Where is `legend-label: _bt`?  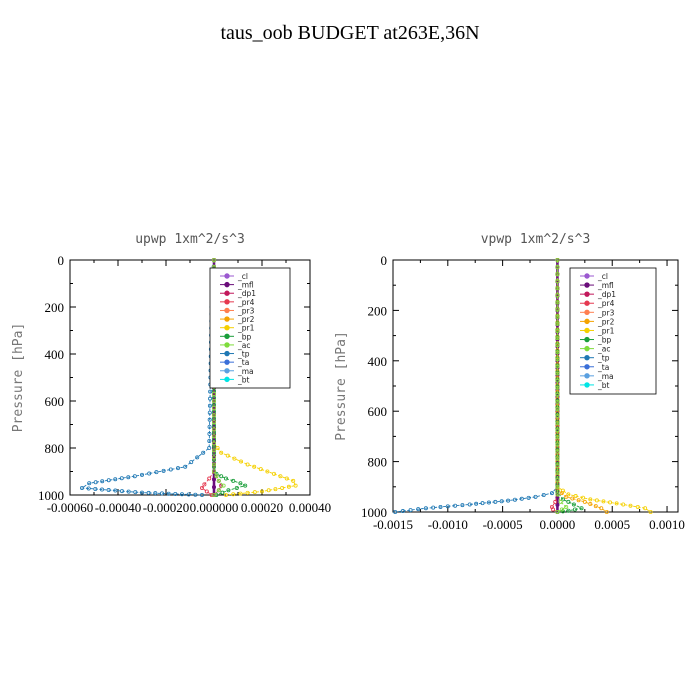 legend-label: _bt is located at coordinates (603, 385).